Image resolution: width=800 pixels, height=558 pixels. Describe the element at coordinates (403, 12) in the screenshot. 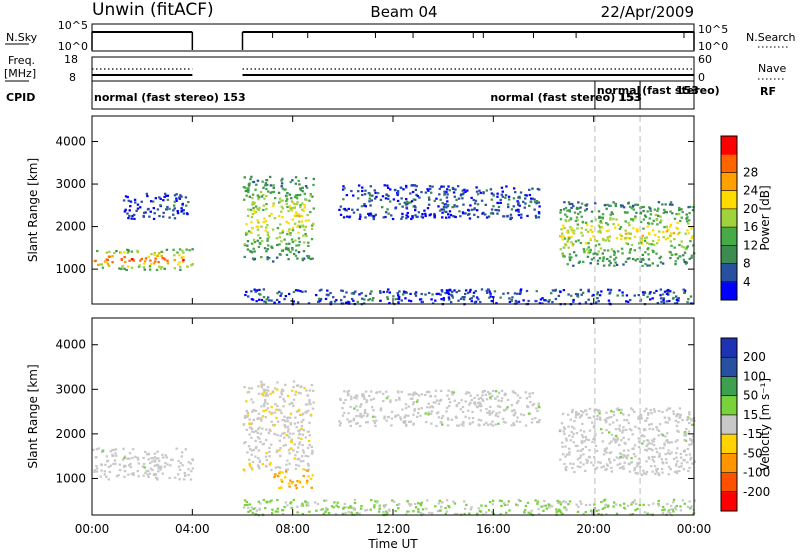

I see `beam-title: Beam 04` at that location.